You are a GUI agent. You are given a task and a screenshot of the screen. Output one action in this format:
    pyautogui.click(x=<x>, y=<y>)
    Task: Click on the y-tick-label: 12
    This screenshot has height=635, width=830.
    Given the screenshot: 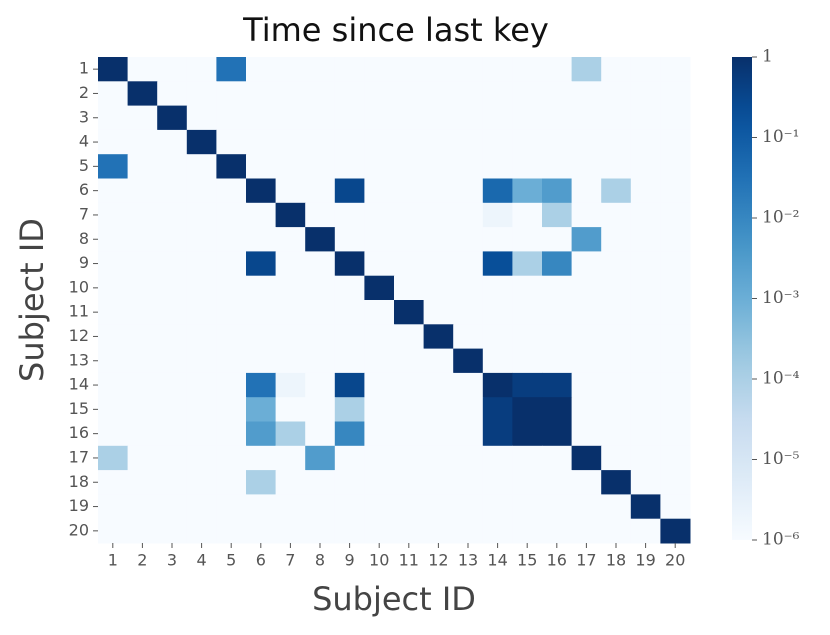 What is the action you would take?
    pyautogui.click(x=79, y=335)
    